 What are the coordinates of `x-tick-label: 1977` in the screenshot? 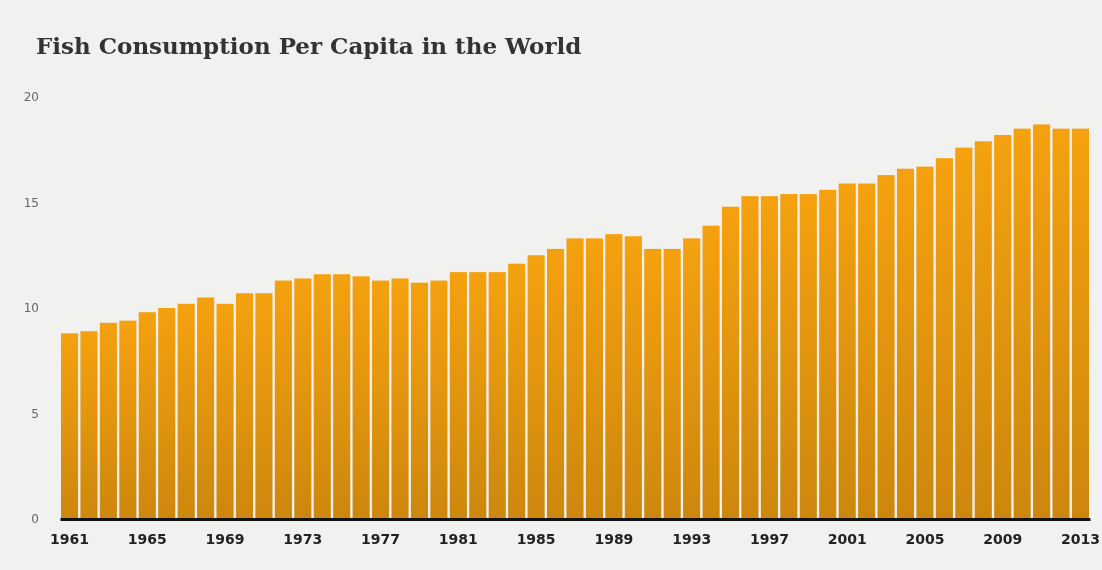 It's located at (381, 539).